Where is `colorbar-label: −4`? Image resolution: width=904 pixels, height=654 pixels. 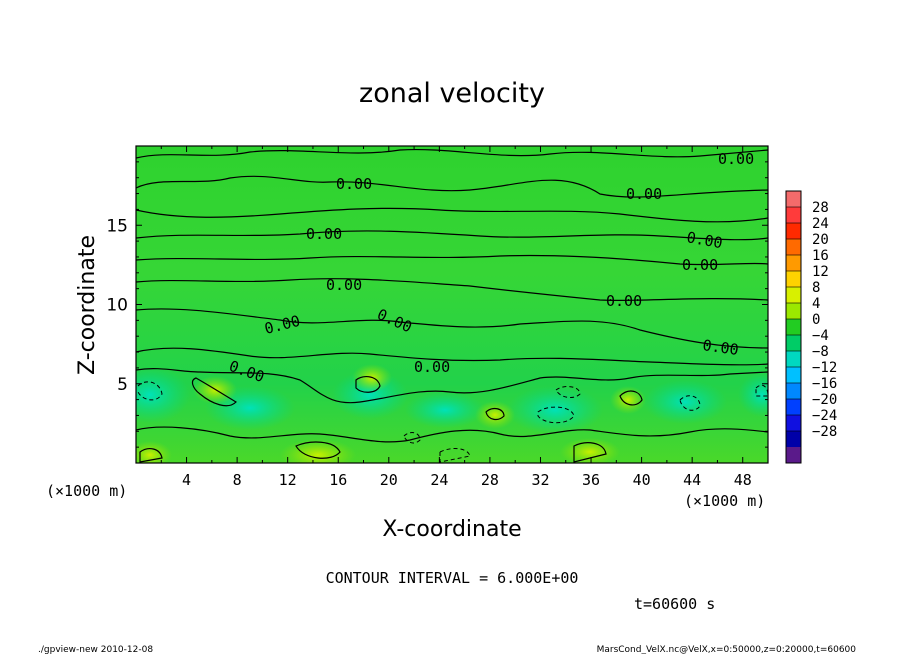 colorbar-label: −4 is located at coordinates (820, 336).